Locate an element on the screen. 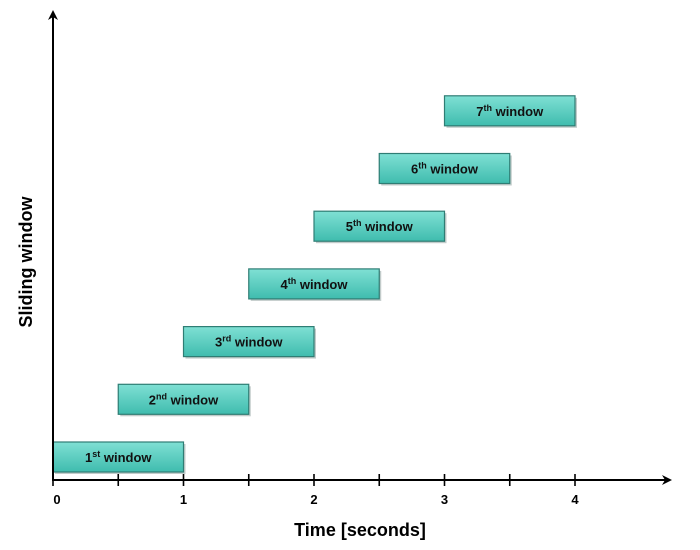 This screenshot has height=550, width=700. window-label-7: 7th window is located at coordinates (510, 111).